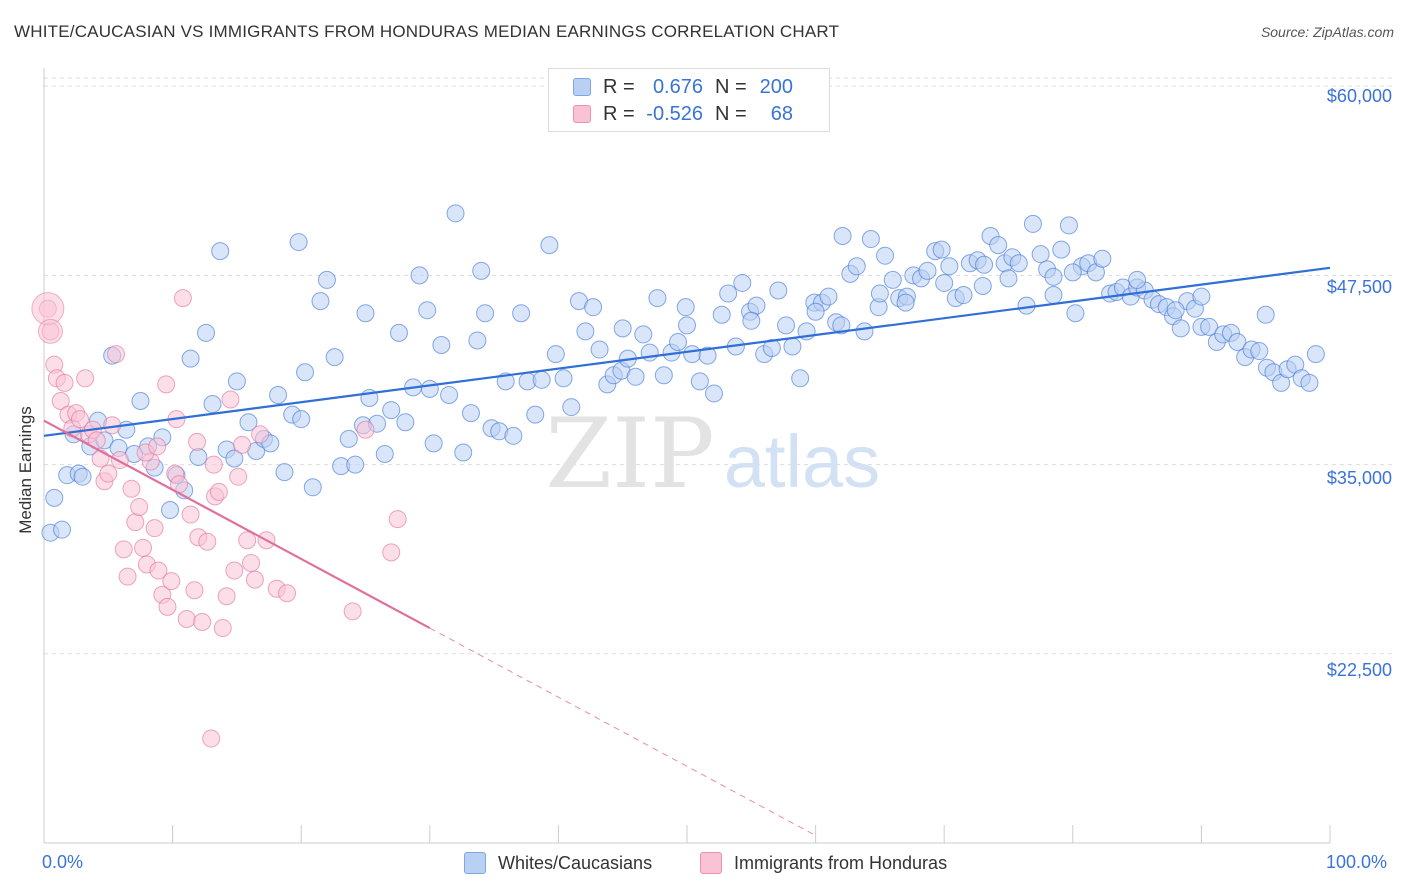  Describe the element at coordinates (25, 470) in the screenshot. I see `y-axis-label: Median Earnings` at that location.